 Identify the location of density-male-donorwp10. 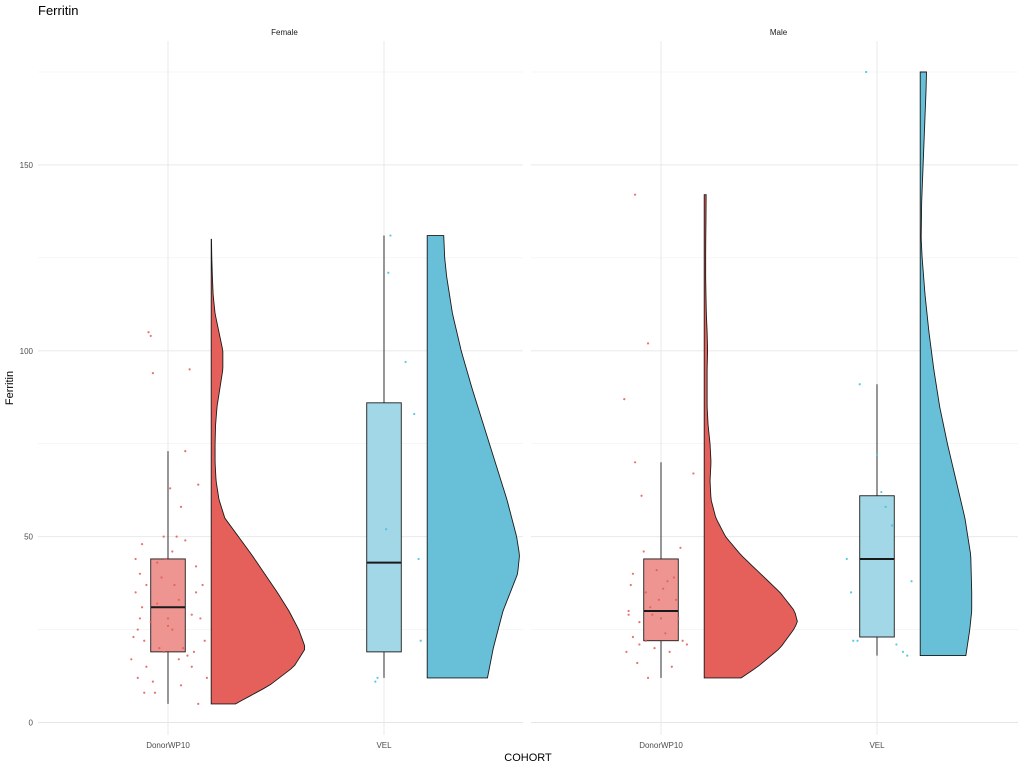
(750, 436).